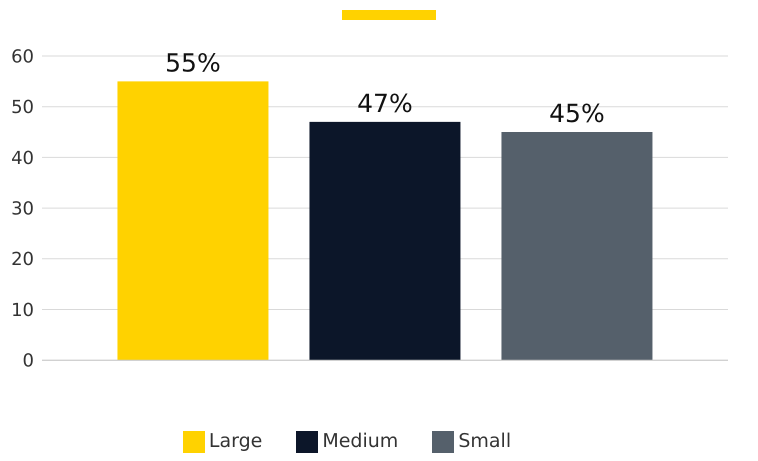 This screenshot has height=461, width=758. I want to click on data-label: 47%, so click(385, 103).